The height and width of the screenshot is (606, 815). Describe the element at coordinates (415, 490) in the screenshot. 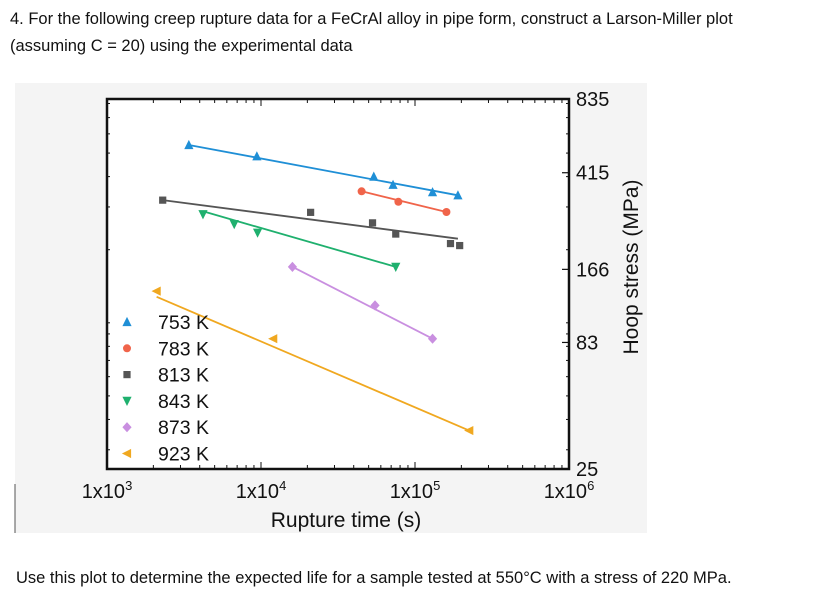

I see `x-tick-label: 1x10⁵` at that location.